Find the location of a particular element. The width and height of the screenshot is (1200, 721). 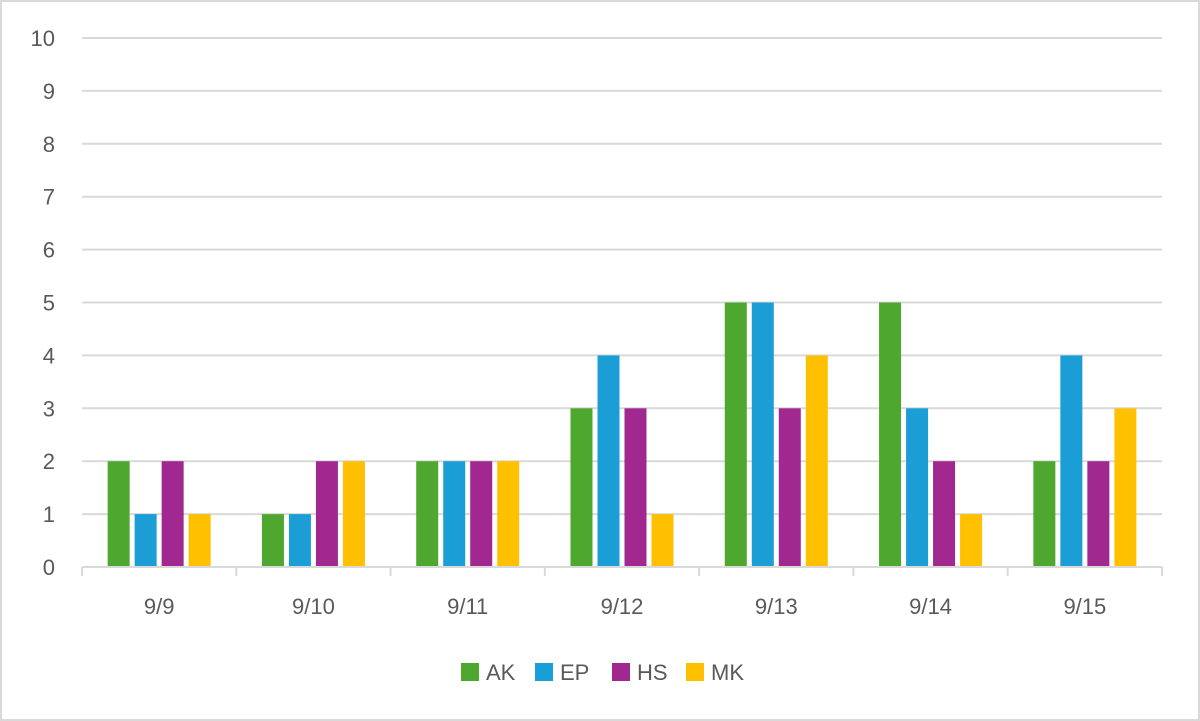

bar-ak-9/9 is located at coordinates (118, 514).